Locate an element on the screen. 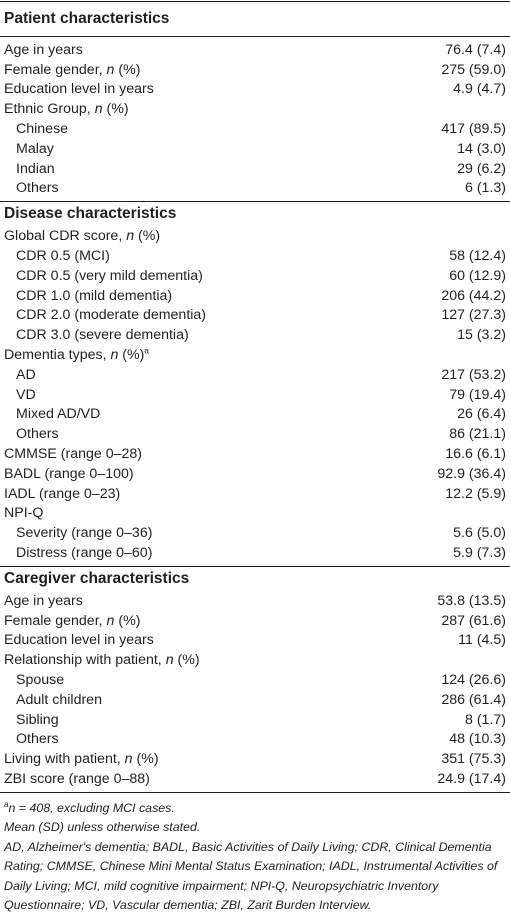 Image resolution: width=510 pixels, height=915 pixels. row-value: 275 (59.0) is located at coordinates (473, 69).